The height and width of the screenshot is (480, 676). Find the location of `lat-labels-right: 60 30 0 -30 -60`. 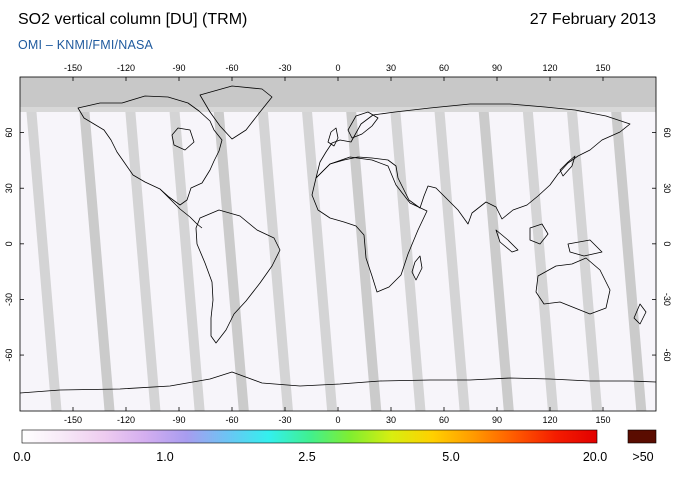

lat-labels-right: 60 30 0 -30 -60 is located at coordinates (667, 245).